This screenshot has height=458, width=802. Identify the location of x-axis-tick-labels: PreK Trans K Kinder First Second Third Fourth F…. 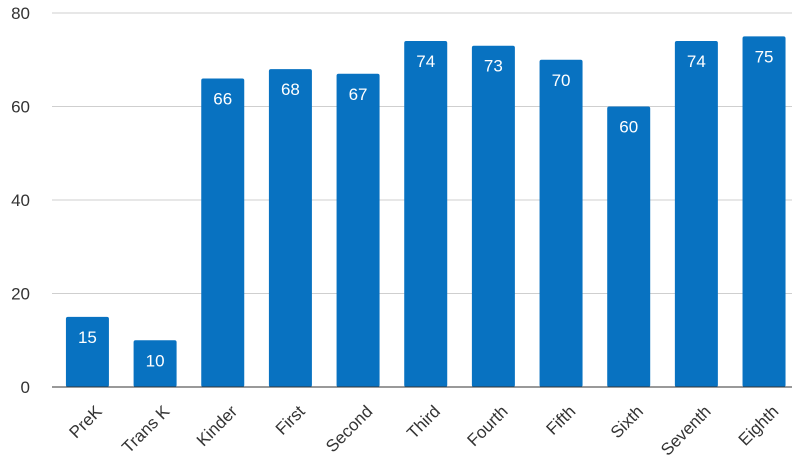
(424, 429).